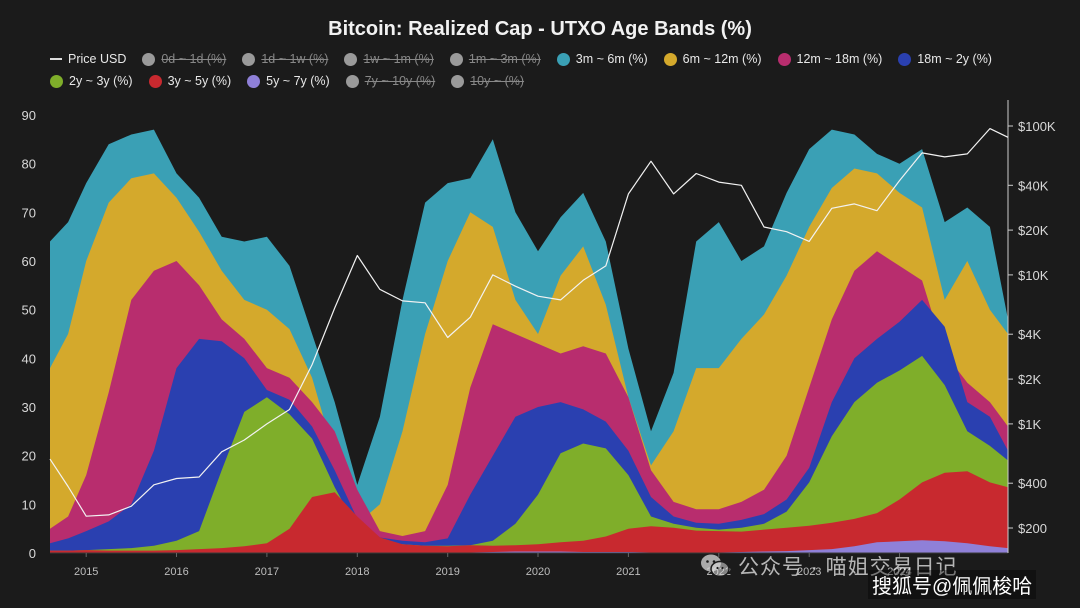  I want to click on legend-item: 5y ~ 7y (%), so click(288, 81).